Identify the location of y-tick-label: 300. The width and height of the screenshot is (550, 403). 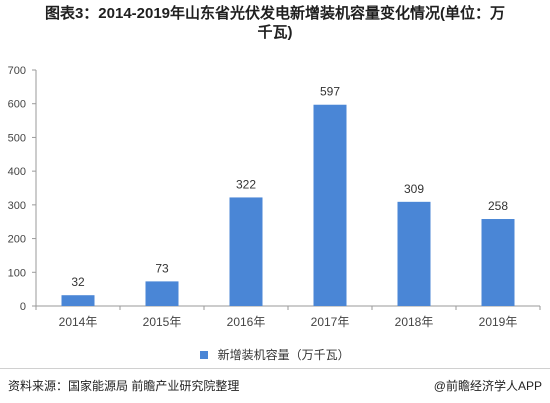
(17, 206).